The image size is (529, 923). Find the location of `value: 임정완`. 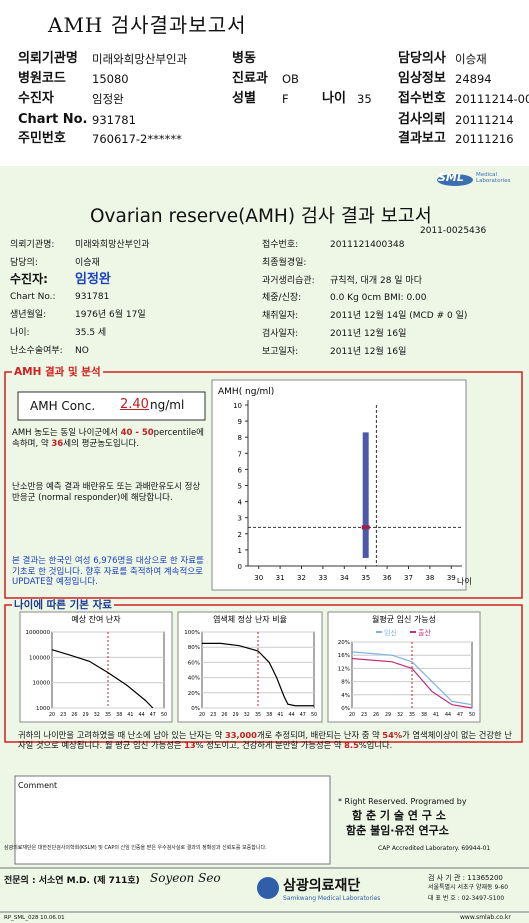

value: 임정완 is located at coordinates (108, 99).